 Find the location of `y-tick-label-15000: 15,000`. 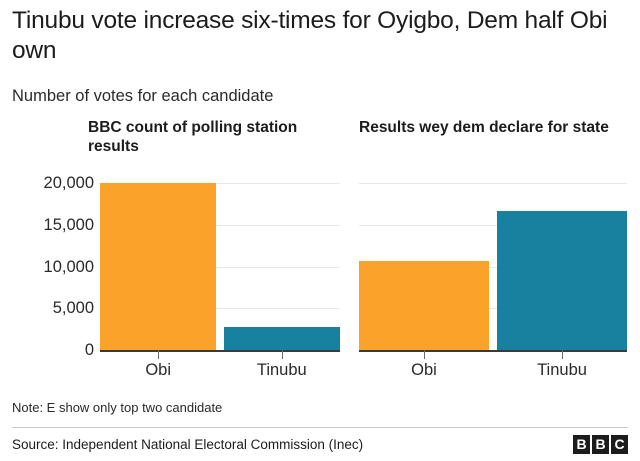

y-tick-label-15000: 15,000 is located at coordinates (68, 224).